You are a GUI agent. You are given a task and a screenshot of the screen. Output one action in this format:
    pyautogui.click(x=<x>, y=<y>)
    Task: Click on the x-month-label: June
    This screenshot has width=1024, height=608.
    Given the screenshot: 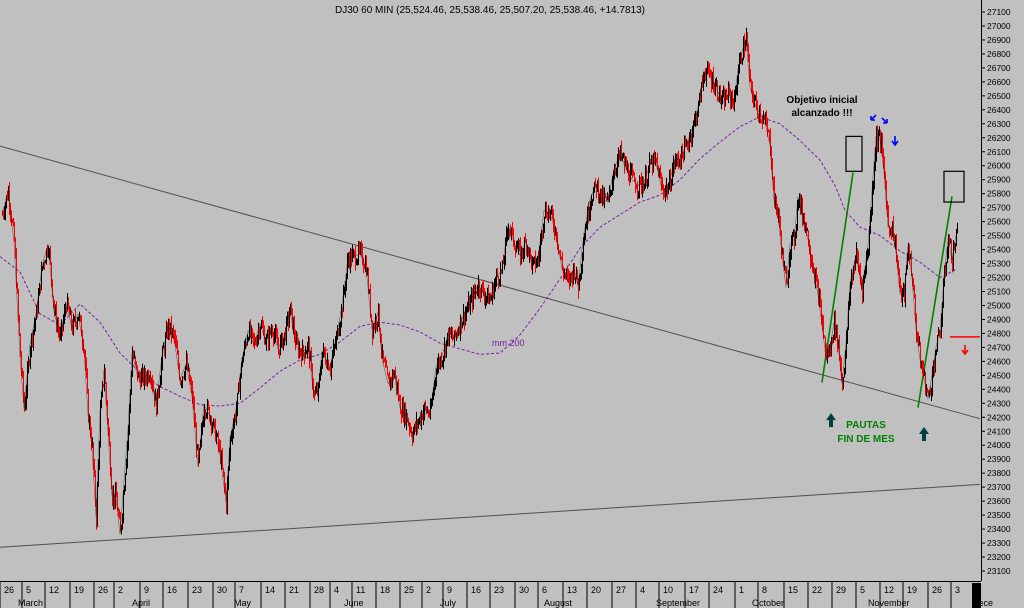 What is the action you would take?
    pyautogui.click(x=354, y=603)
    